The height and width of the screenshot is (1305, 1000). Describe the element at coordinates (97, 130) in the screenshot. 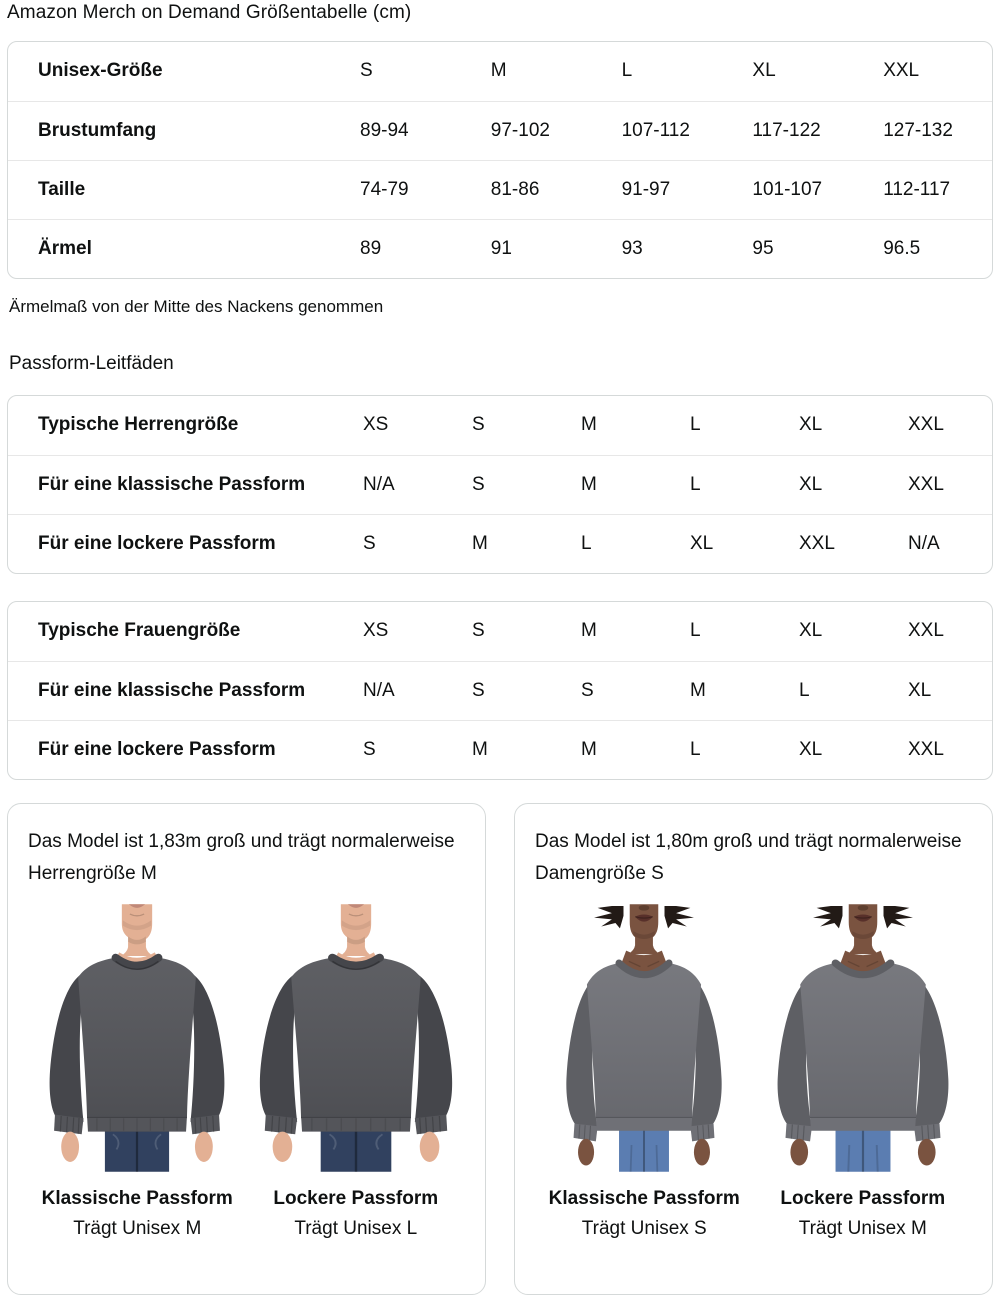

I see `row-label: Brustumfang` at that location.